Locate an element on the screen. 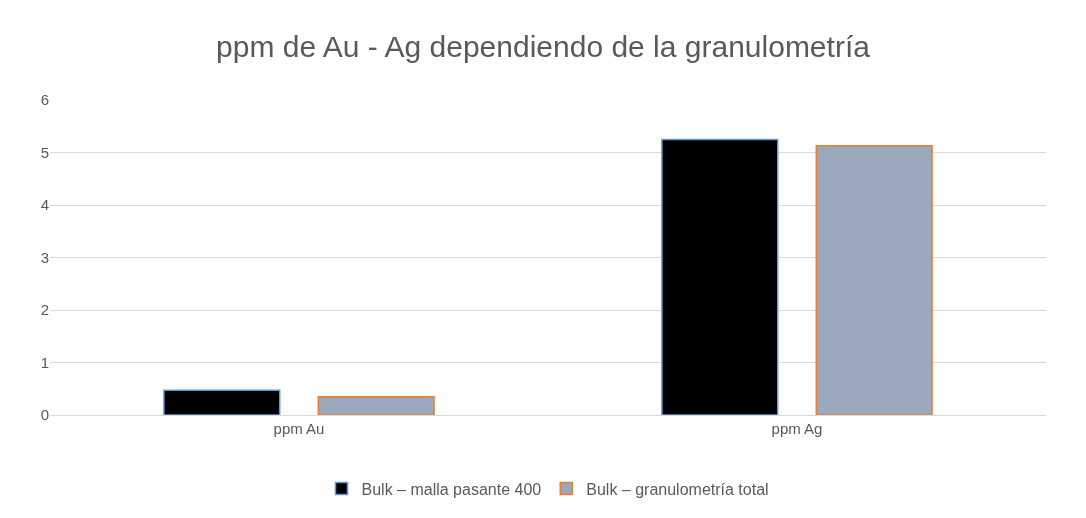  y-tick-label: 5 is located at coordinates (44, 152).